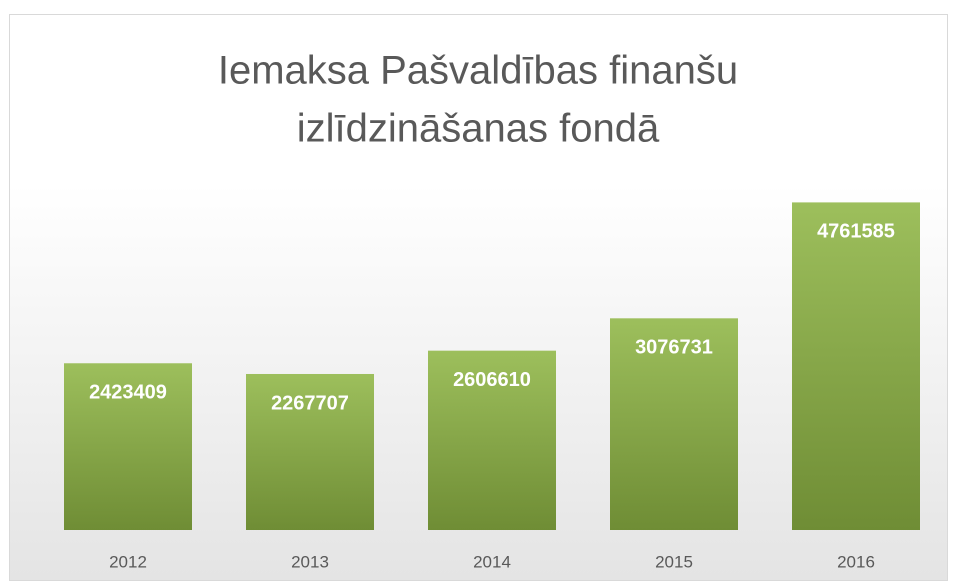 The height and width of the screenshot is (588, 957). What do you see at coordinates (856, 561) in the screenshot?
I see `x-tick-label: 2016` at bounding box center [856, 561].